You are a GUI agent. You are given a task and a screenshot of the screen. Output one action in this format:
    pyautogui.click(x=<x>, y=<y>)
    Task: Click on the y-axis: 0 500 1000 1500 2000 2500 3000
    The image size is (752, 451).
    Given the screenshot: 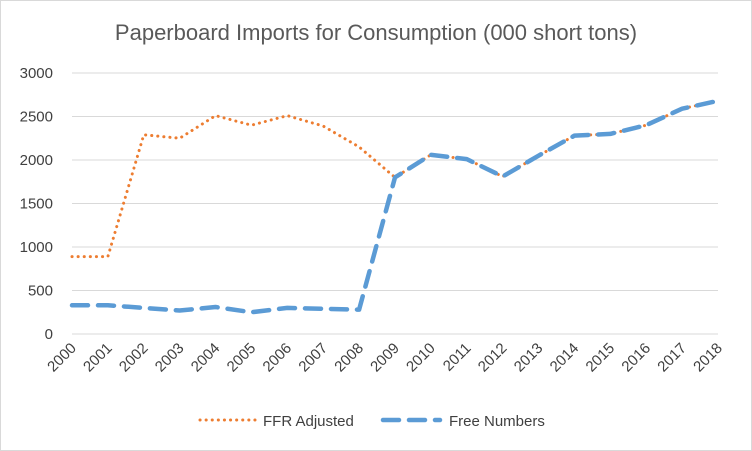 What is the action you would take?
    pyautogui.click(x=36, y=204)
    